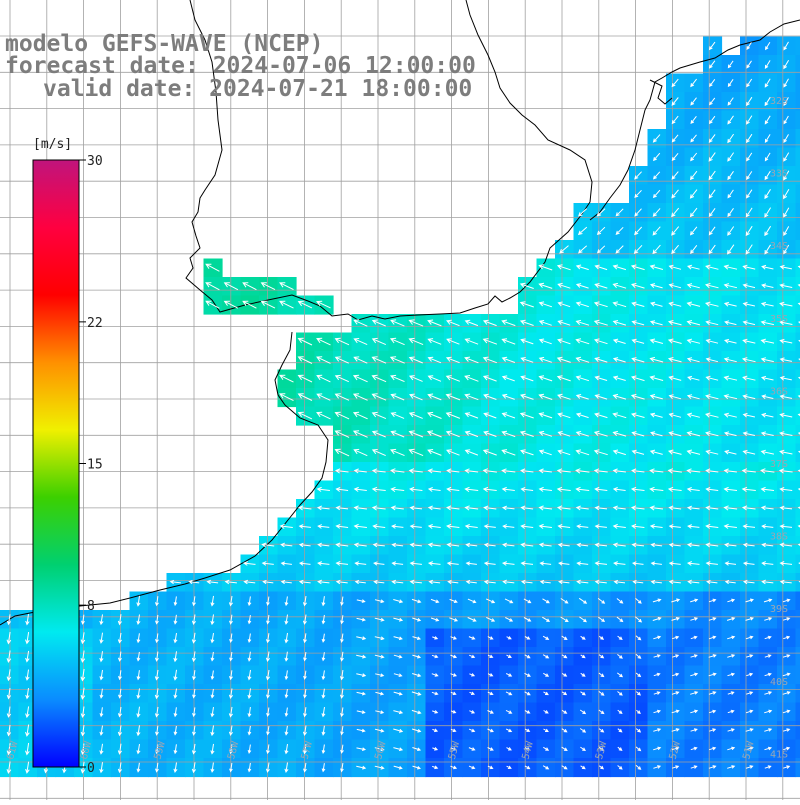 This screenshot has width=800, height=805. What do you see at coordinates (779, 682) in the screenshot?
I see `latitude-label: 40S` at bounding box center [779, 682].